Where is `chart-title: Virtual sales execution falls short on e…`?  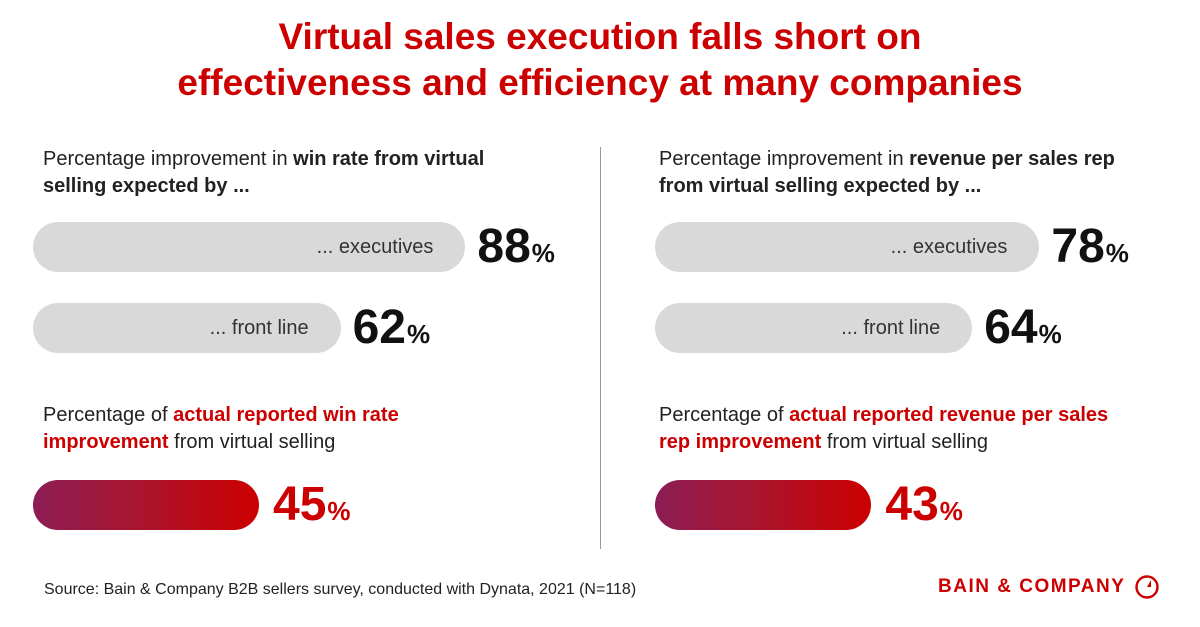 chart-title: Virtual sales execution falls short on e… is located at coordinates (600, 60).